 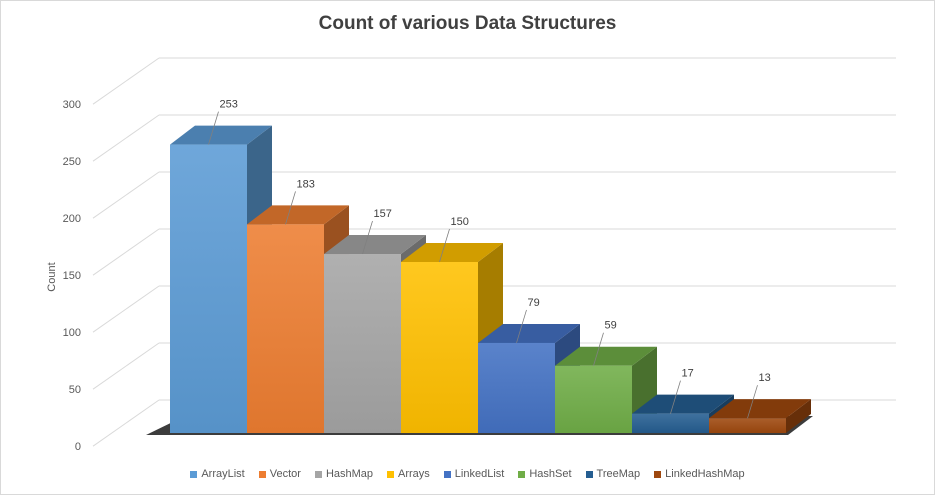 I want to click on legend-label: ArrayList, so click(x=223, y=474).